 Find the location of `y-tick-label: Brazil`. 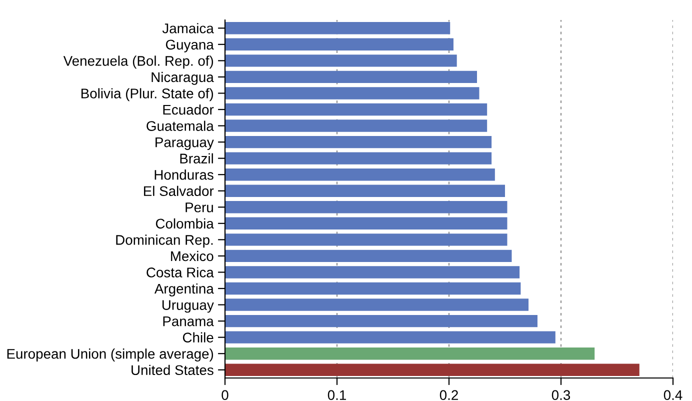

y-tick-label: Brazil is located at coordinates (196, 158).